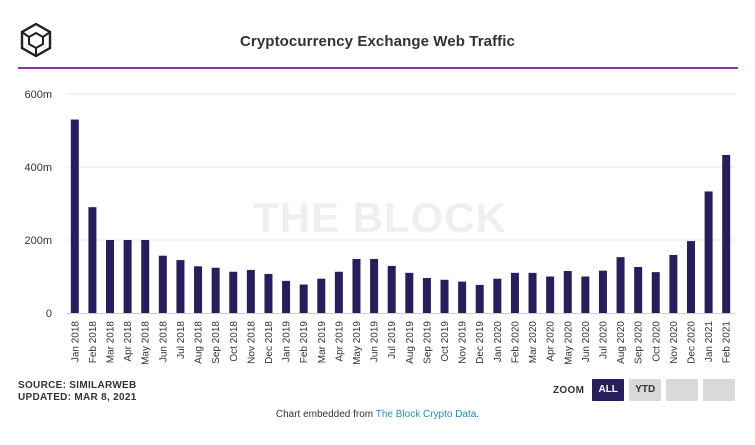 The width and height of the screenshot is (755, 445). What do you see at coordinates (304, 342) in the screenshot?
I see `x-tick-label: Feb 2019` at bounding box center [304, 342].